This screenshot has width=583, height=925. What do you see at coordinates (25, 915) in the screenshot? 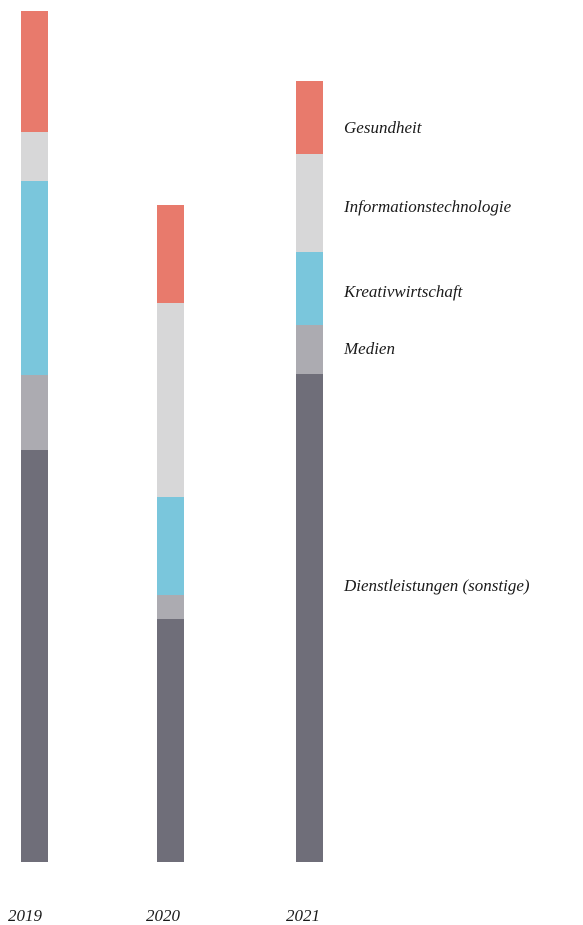
I see `x-tick-label-2019: 2019` at bounding box center [25, 915].